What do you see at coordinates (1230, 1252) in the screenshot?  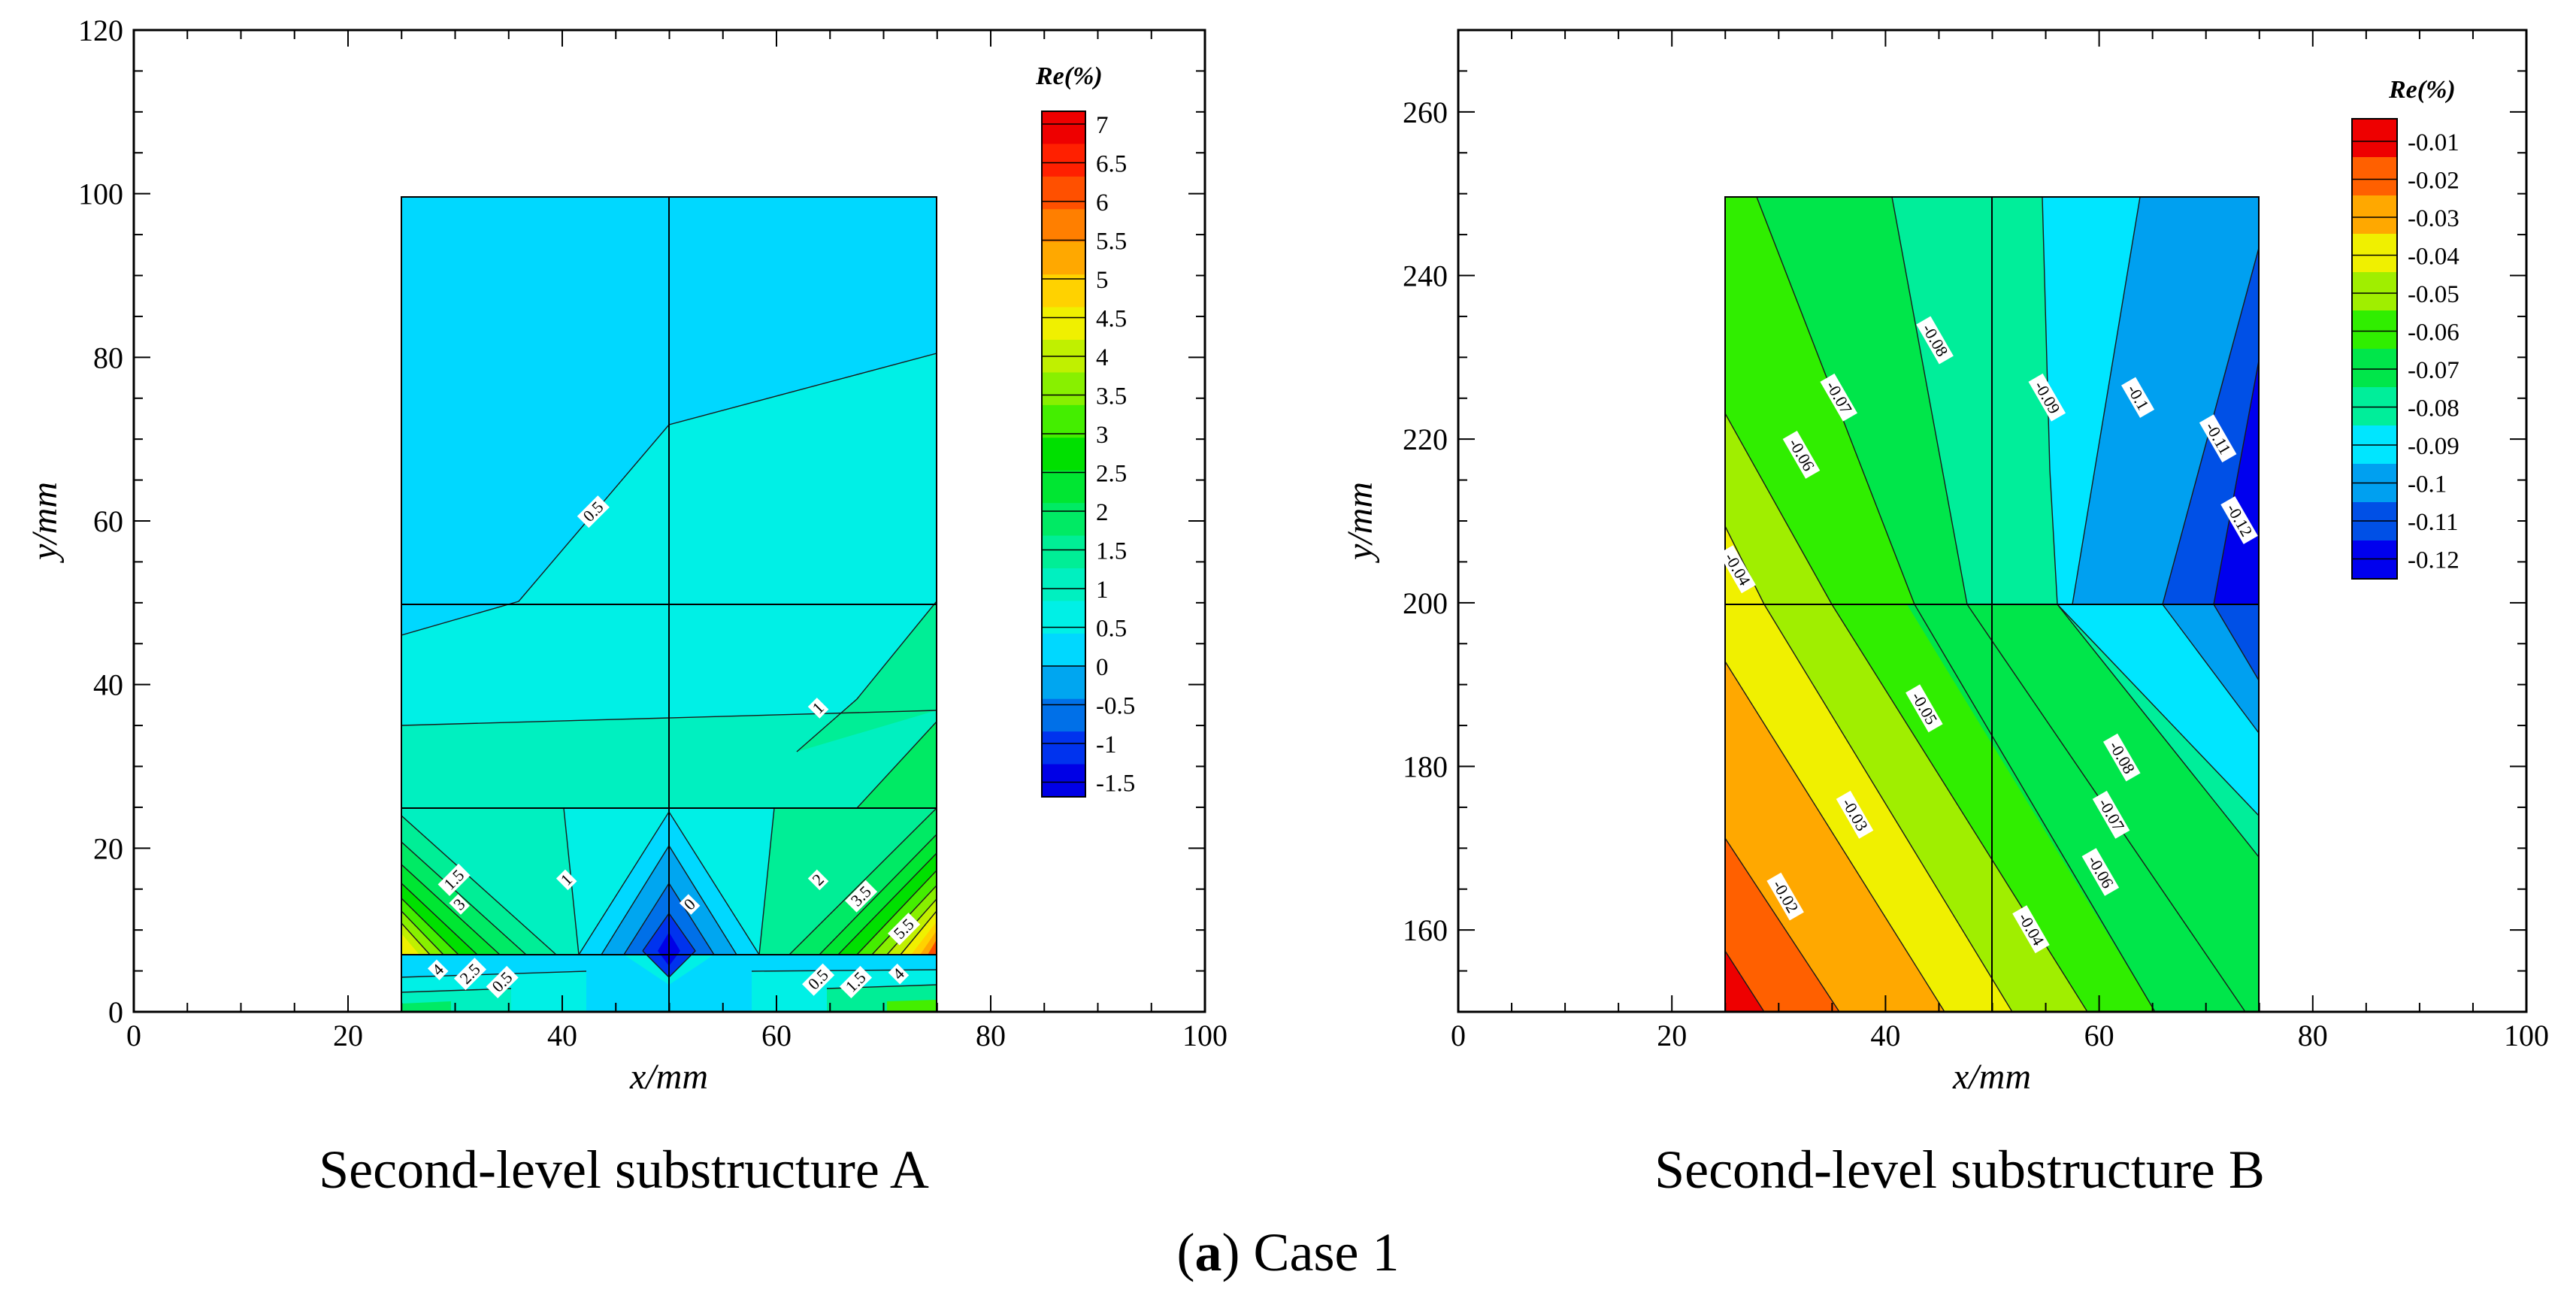 I see `caption-close-paren: )` at bounding box center [1230, 1252].